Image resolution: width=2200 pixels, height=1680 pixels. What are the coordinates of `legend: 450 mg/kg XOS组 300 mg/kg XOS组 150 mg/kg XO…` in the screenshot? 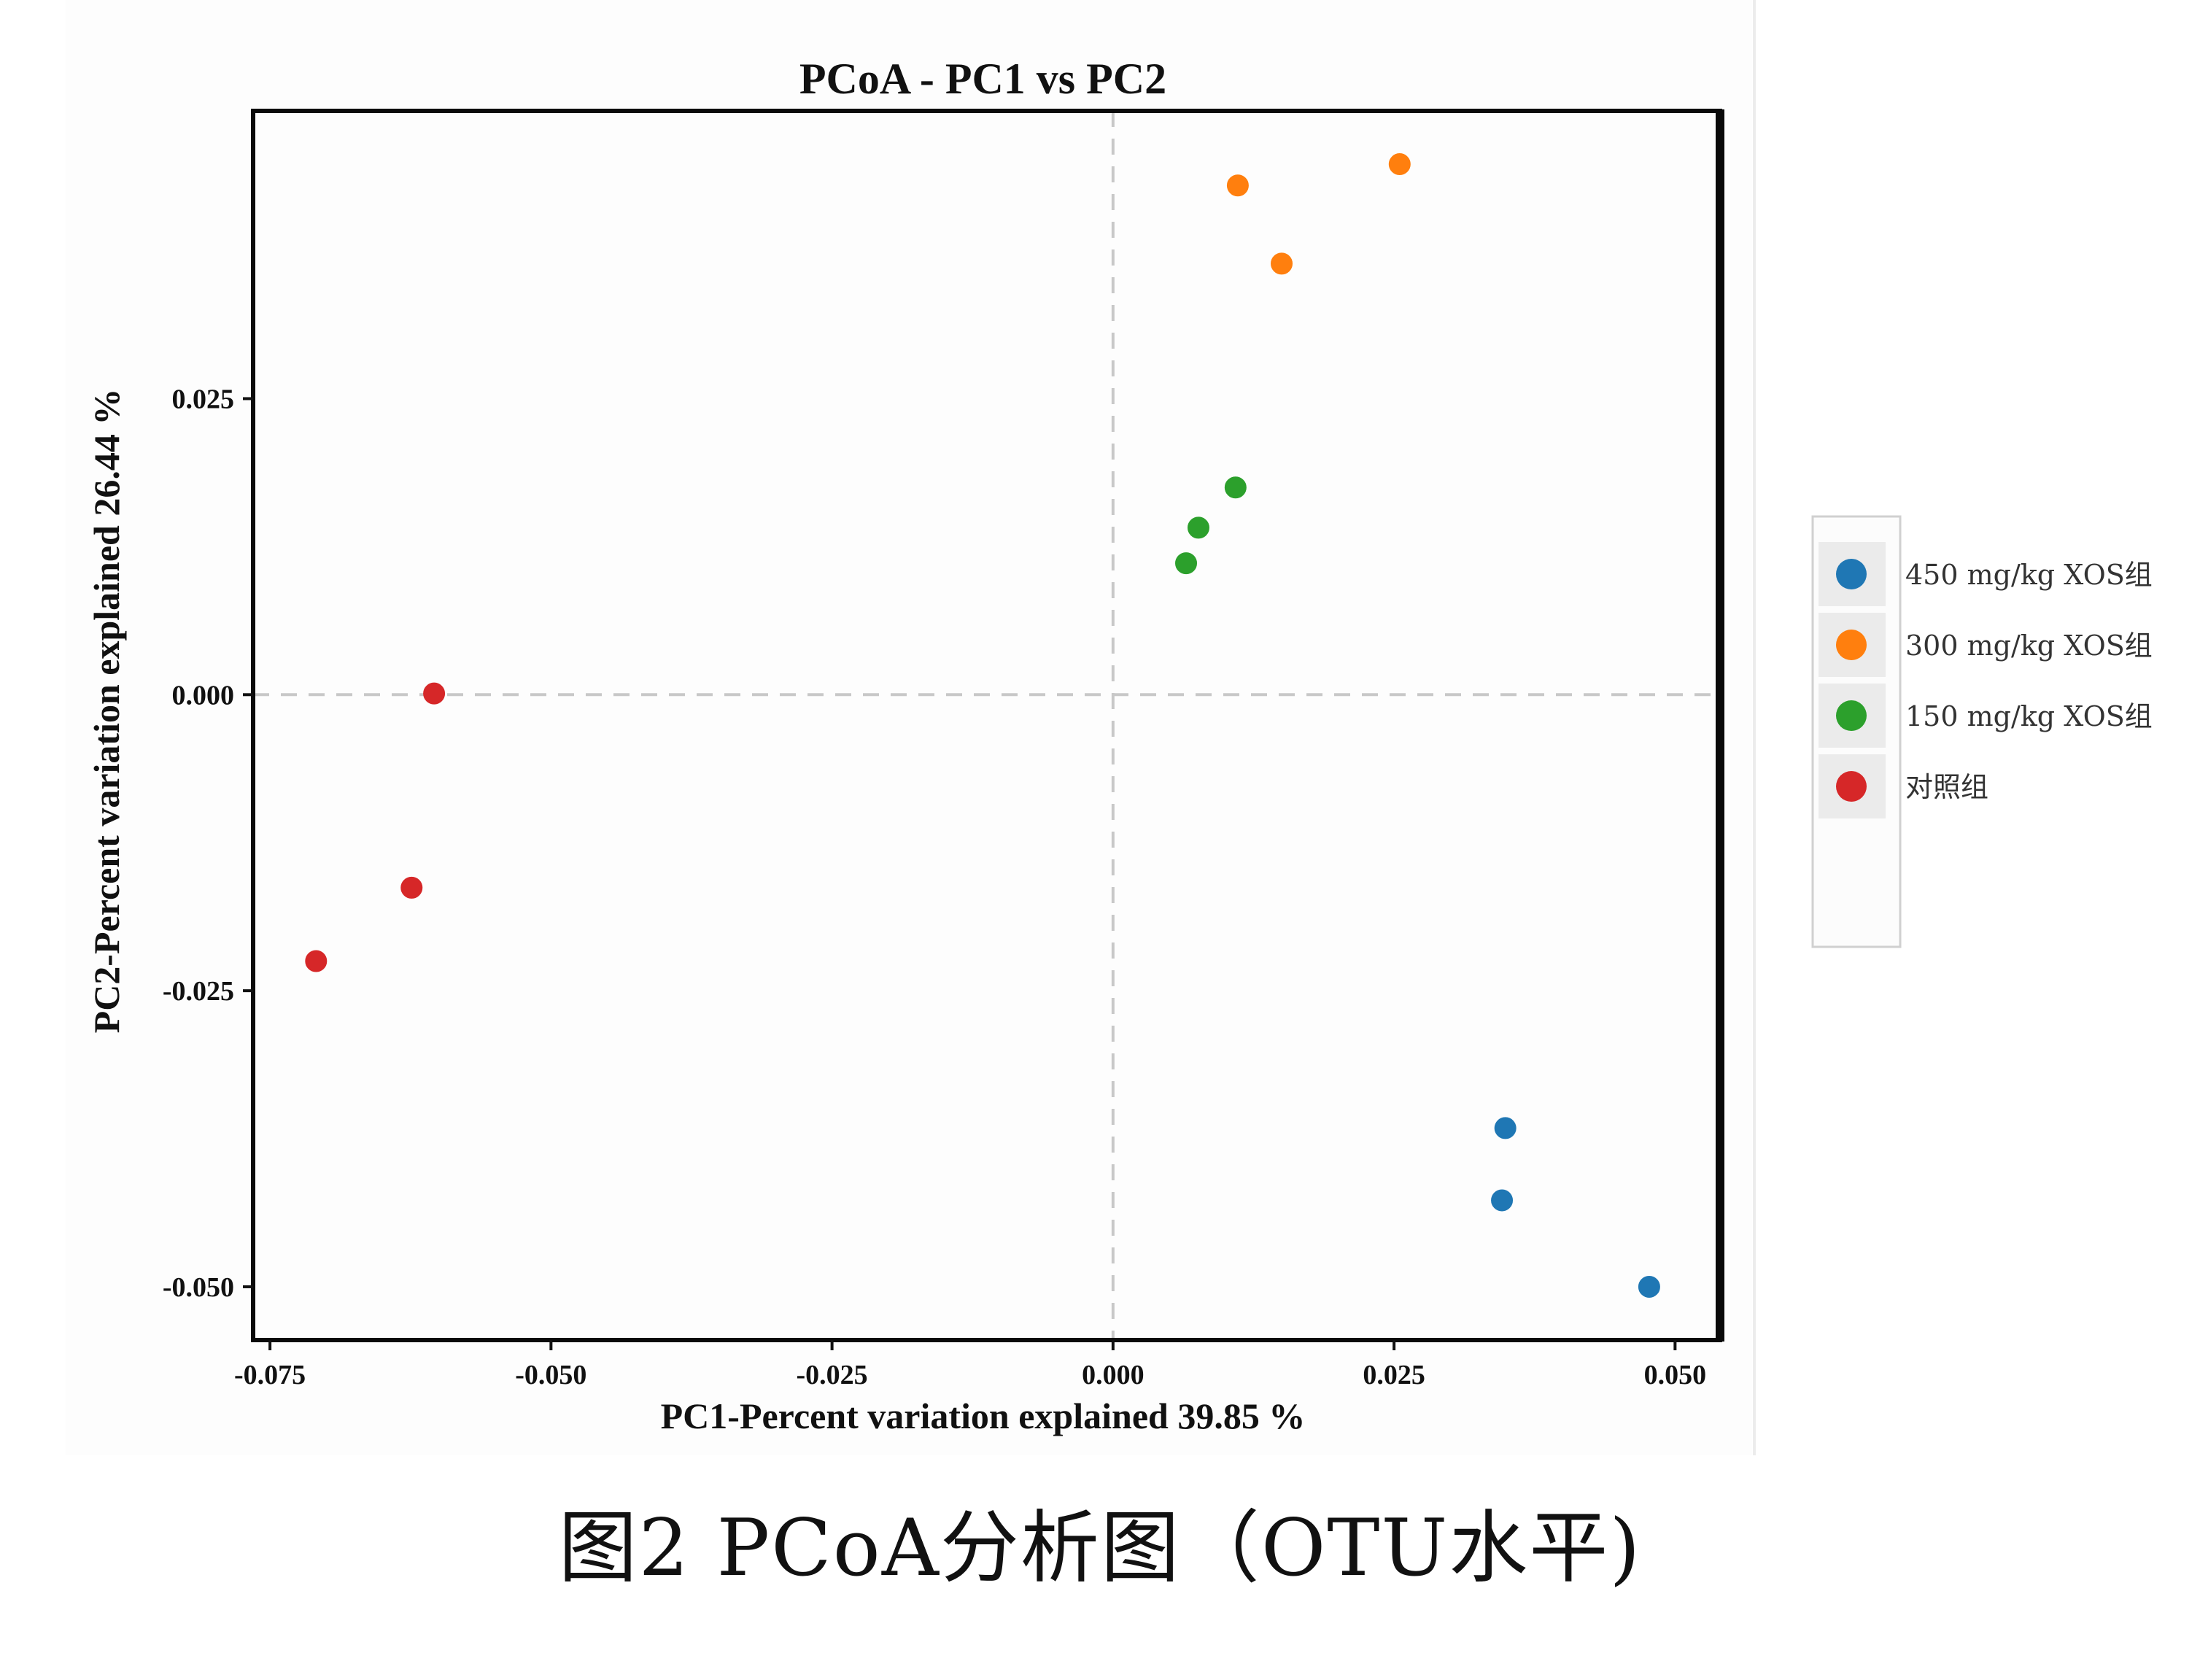 It's located at (1982, 731).